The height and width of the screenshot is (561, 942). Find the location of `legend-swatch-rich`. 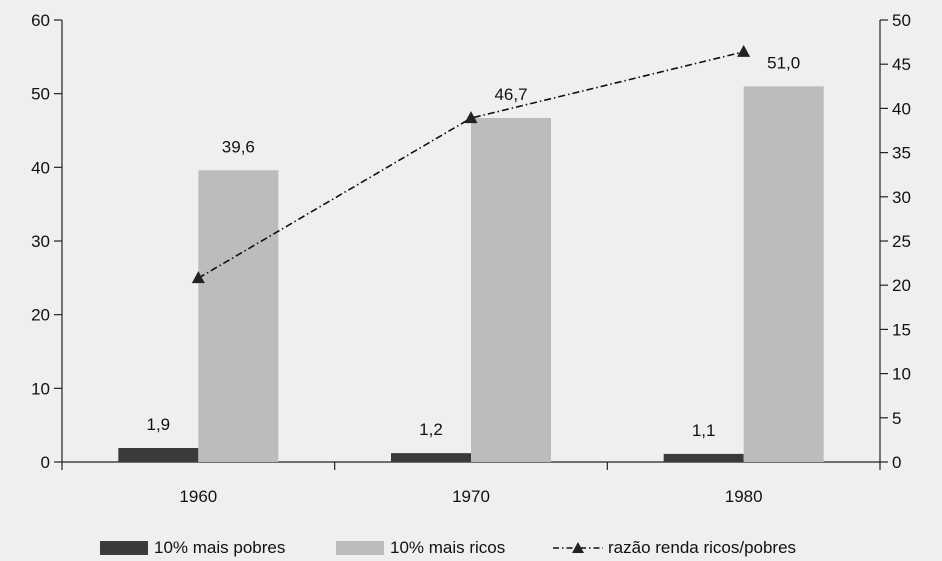

legend-swatch-rich is located at coordinates (360, 548).